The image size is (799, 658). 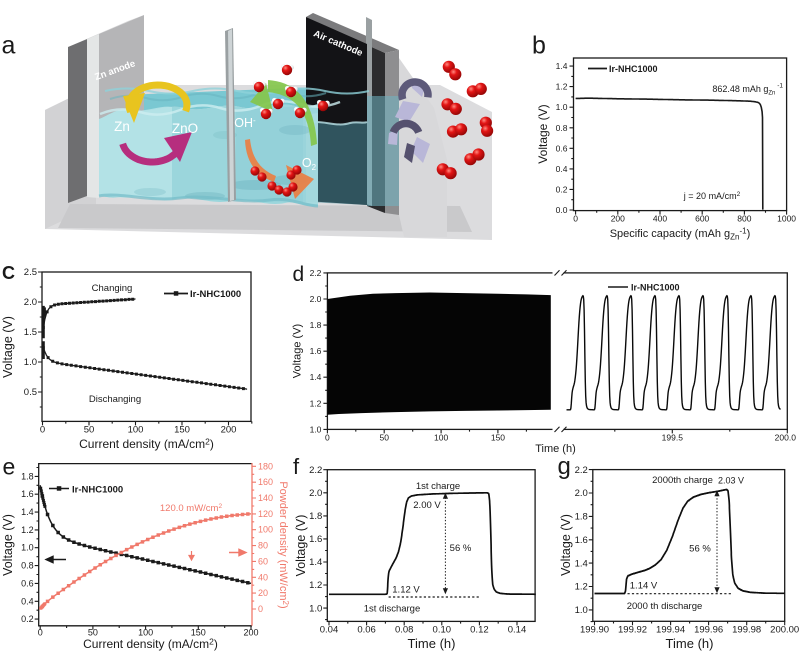 I want to click on svg-text: 1st discharge, so click(x=392, y=609).